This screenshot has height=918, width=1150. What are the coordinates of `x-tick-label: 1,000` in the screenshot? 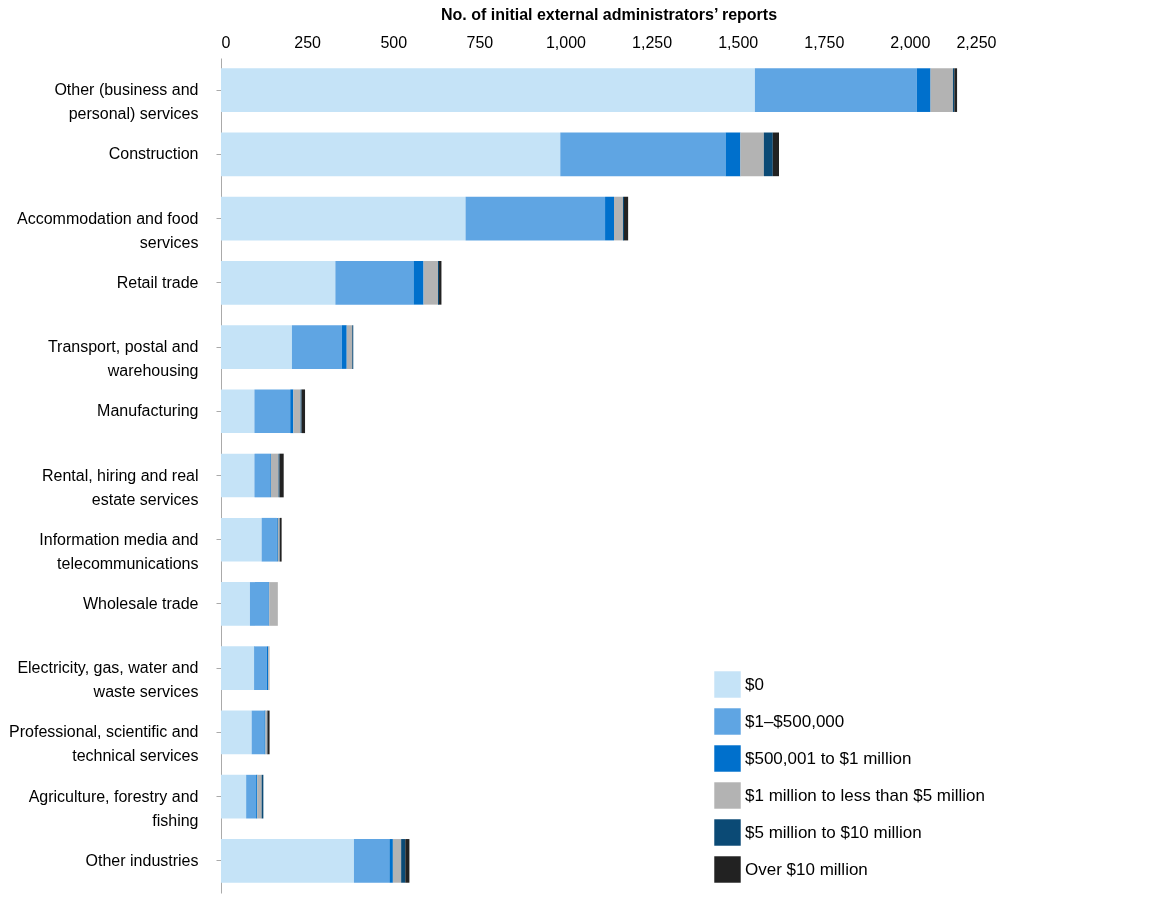 It's located at (566, 42).